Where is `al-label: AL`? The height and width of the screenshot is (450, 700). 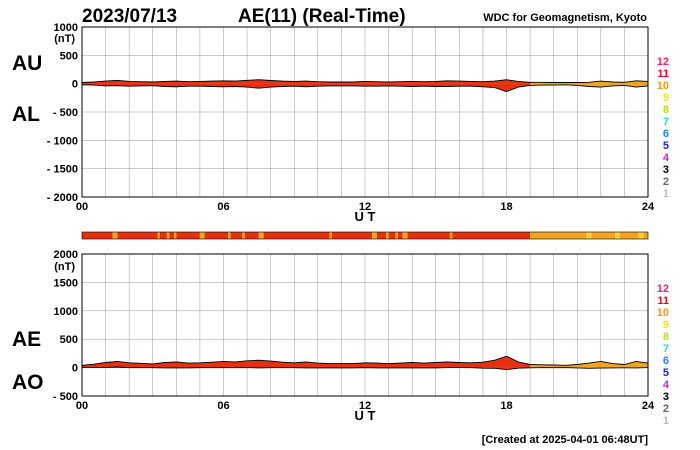
al-label: AL is located at coordinates (26, 114).